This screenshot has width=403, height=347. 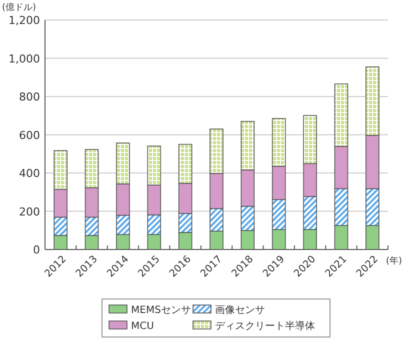 I want to click on legend-label: MCU, so click(x=142, y=326).